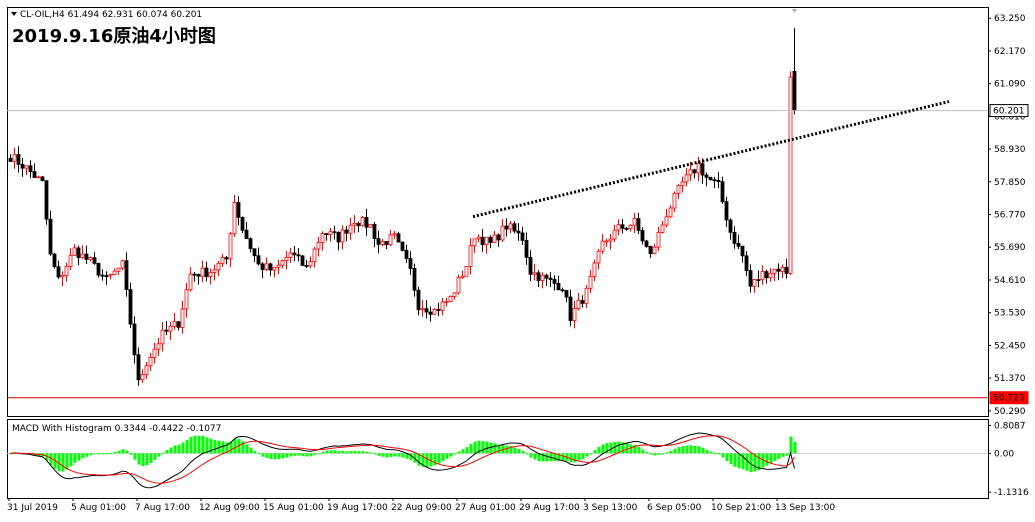 This screenshot has height=522, width=1035. Describe the element at coordinates (1010, 314) in the screenshot. I see `y-tick-label: 53.530` at that location.